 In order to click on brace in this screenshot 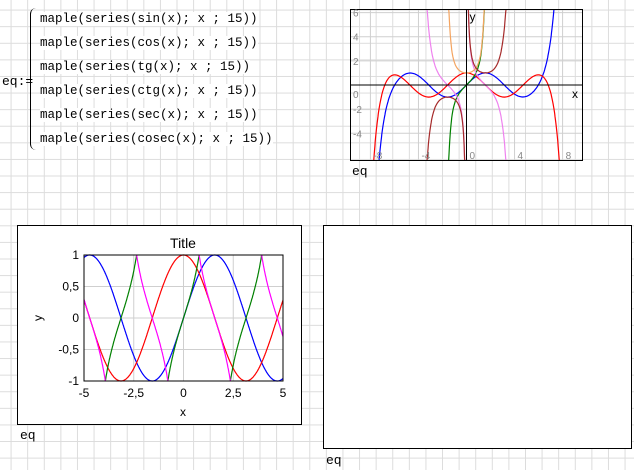, I will do `click(34, 79)`.